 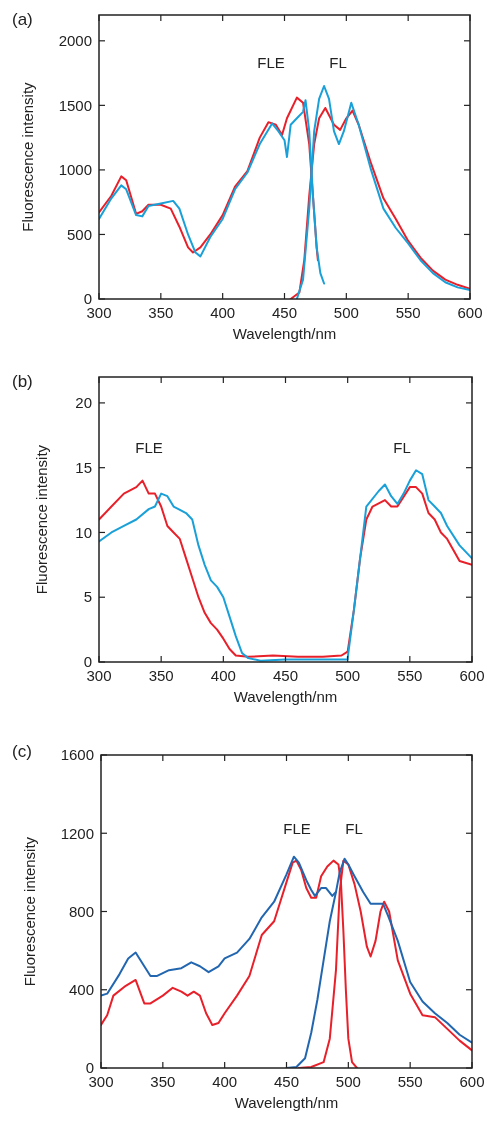 I want to click on chart-title: (b), so click(x=22, y=381).